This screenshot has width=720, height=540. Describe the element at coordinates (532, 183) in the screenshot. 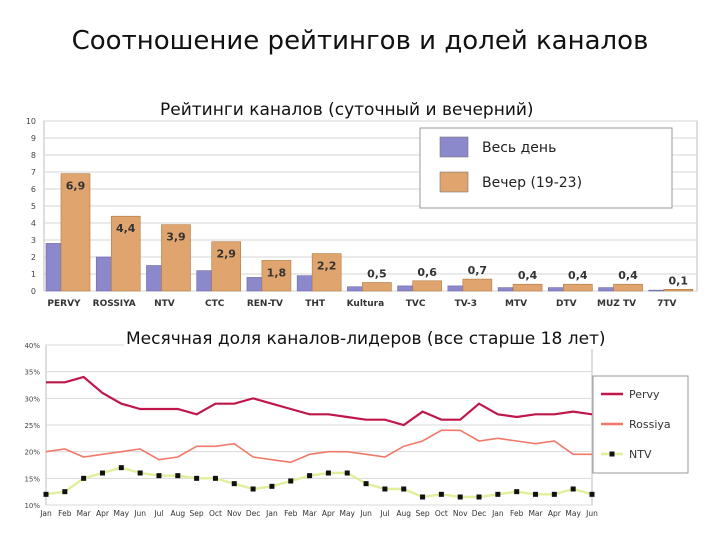

I see `bar-legend-label: Вечер (19-23)` at that location.